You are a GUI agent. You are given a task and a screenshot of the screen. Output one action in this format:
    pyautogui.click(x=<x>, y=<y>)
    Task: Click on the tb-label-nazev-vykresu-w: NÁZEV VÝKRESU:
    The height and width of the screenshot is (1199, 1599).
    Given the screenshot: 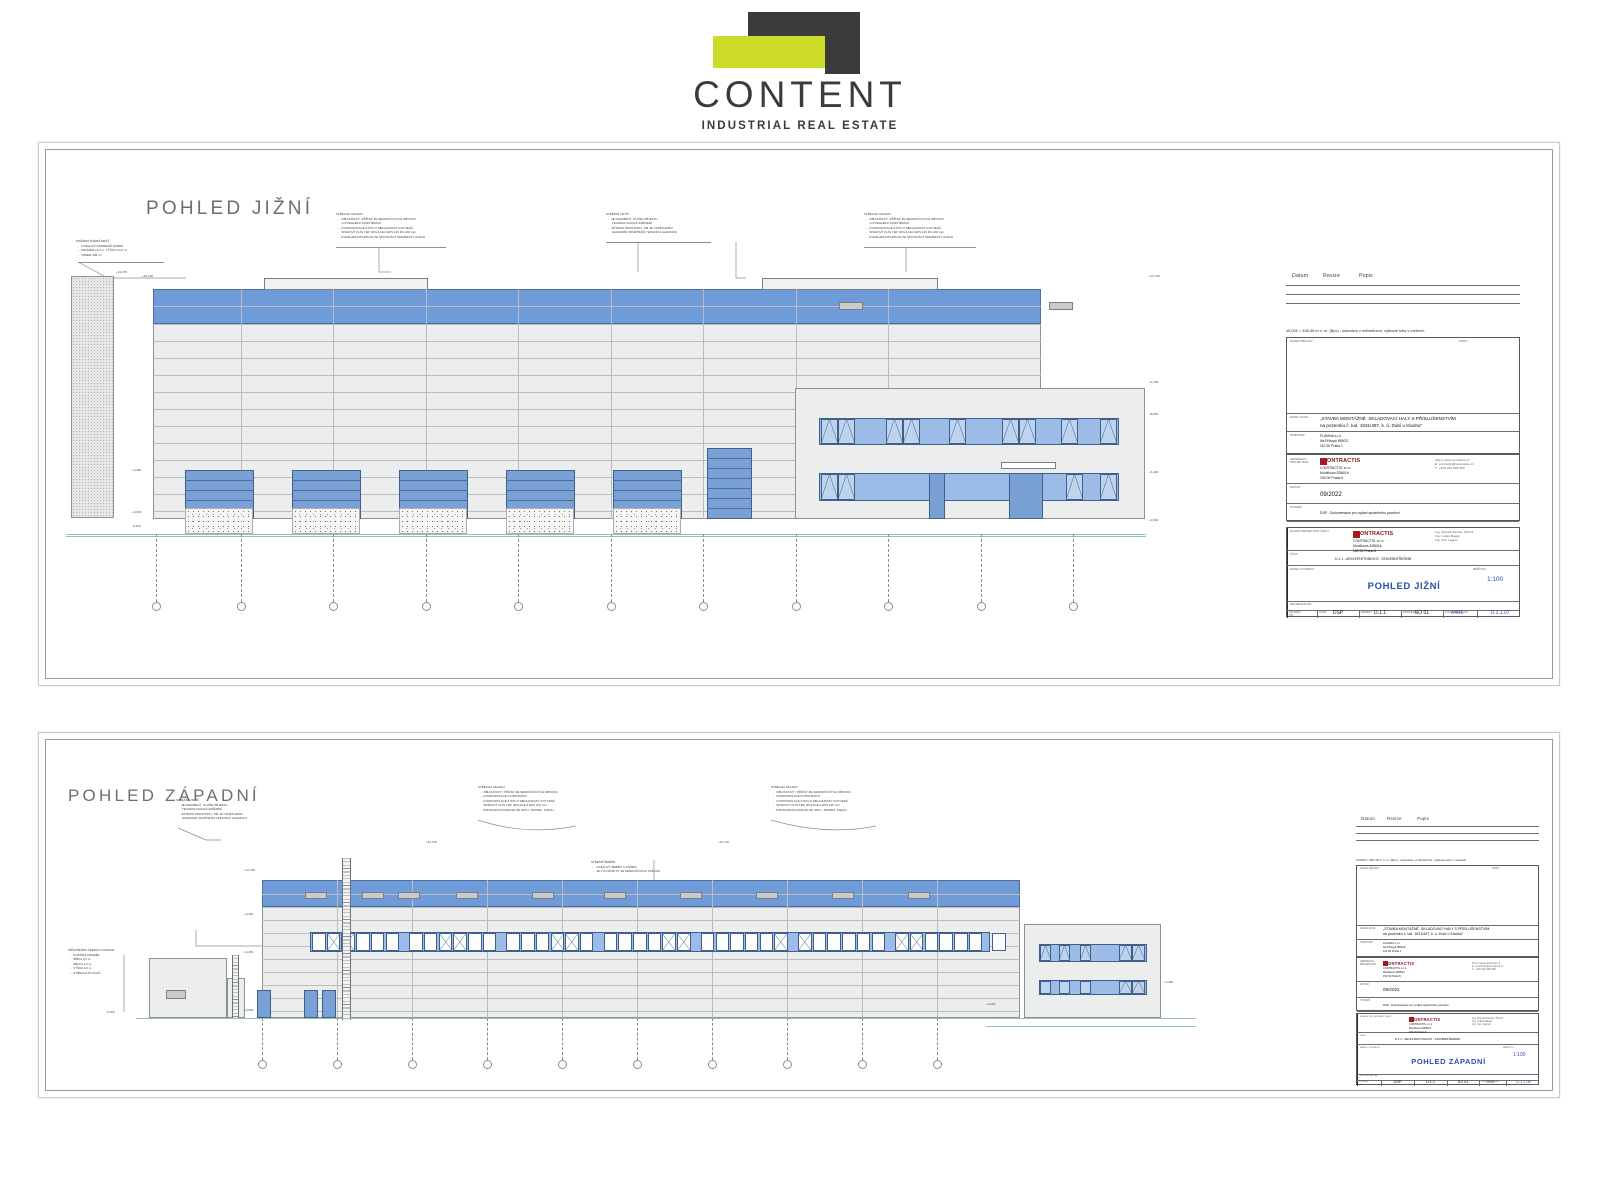 What is the action you would take?
    pyautogui.click(x=1370, y=1048)
    